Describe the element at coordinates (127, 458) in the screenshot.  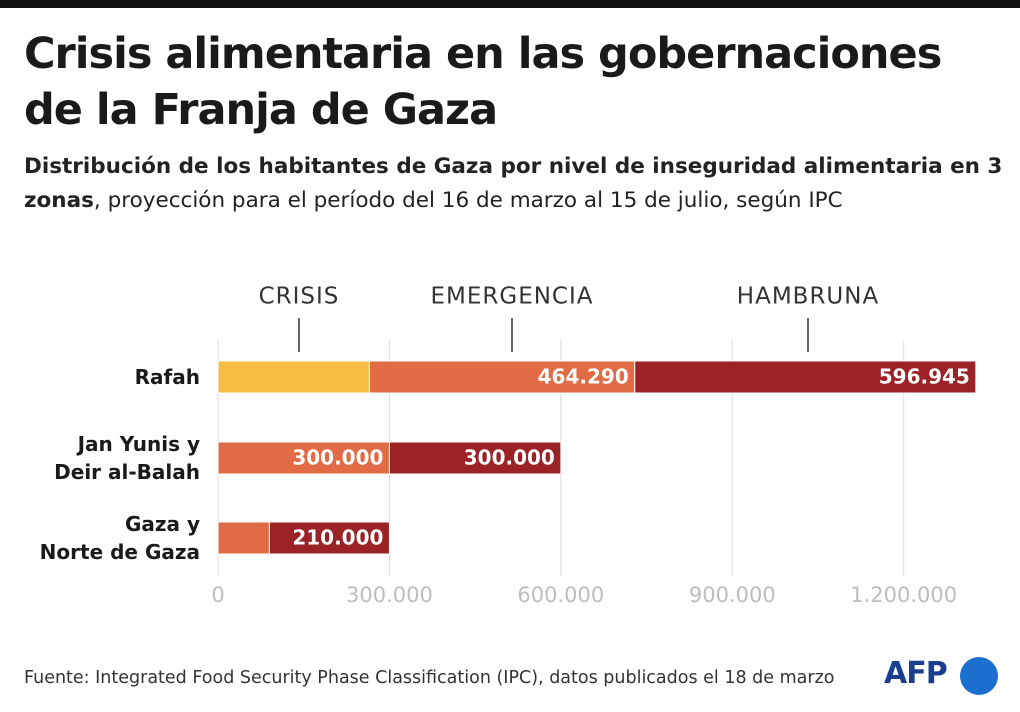
I see `category-label: Jan Yunis y Deir al-Balah` at that location.